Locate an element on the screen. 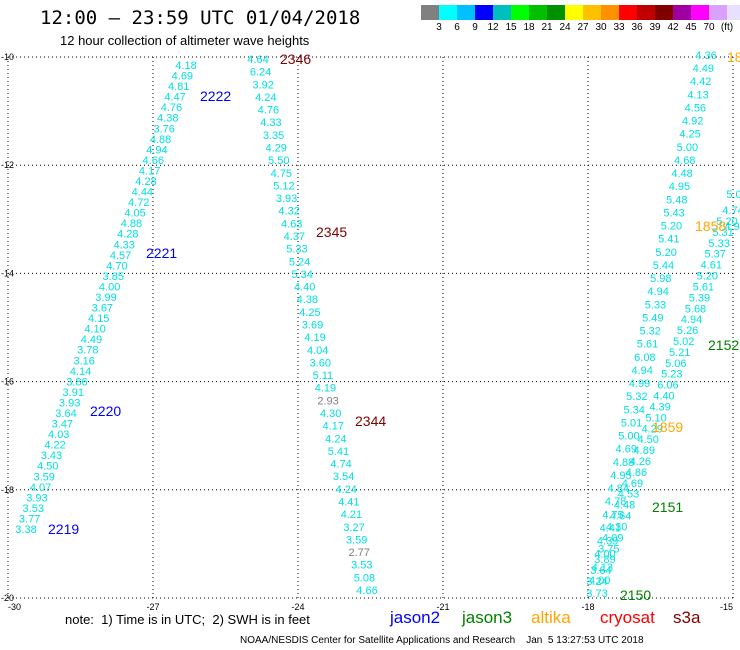 The width and height of the screenshot is (740, 650). swh-value: 3.54 is located at coordinates (343, 477).